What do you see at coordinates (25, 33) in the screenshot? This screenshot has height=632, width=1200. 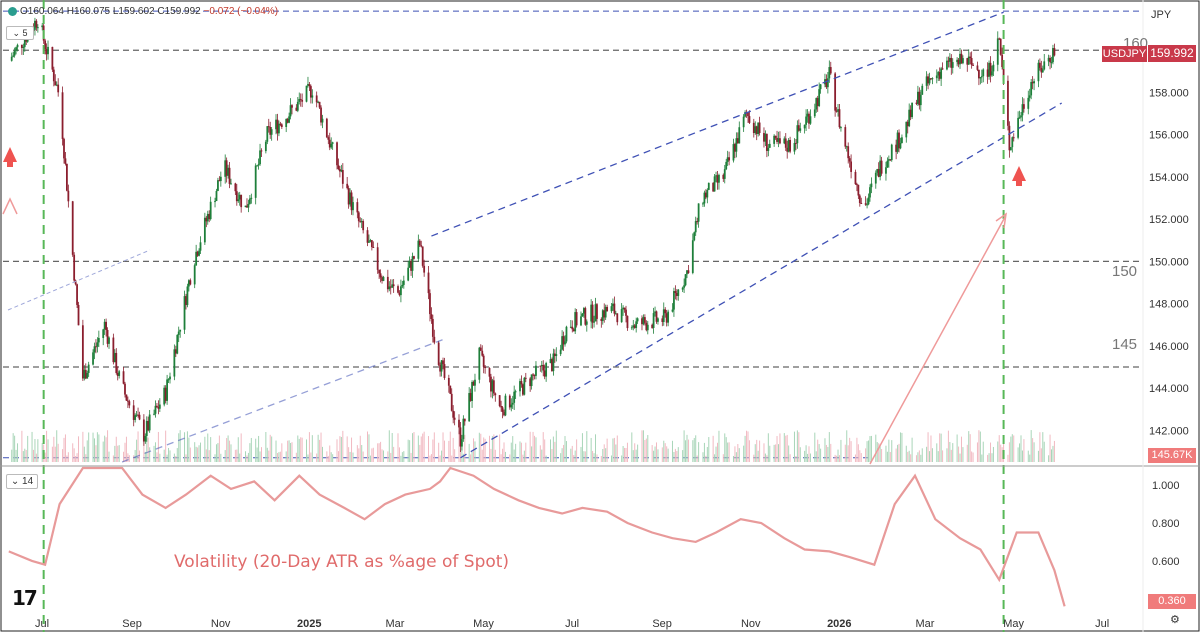 I see `main-legend-value: 5` at bounding box center [25, 33].